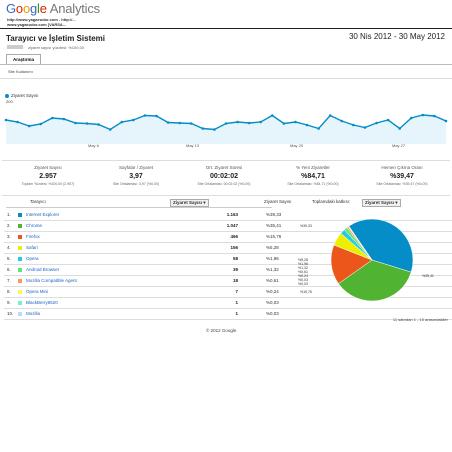 This screenshot has width=452, height=452. What do you see at coordinates (141, 291) in the screenshot?
I see `table-row: 8. Opera Mini 7 %0,24` at bounding box center [141, 291].